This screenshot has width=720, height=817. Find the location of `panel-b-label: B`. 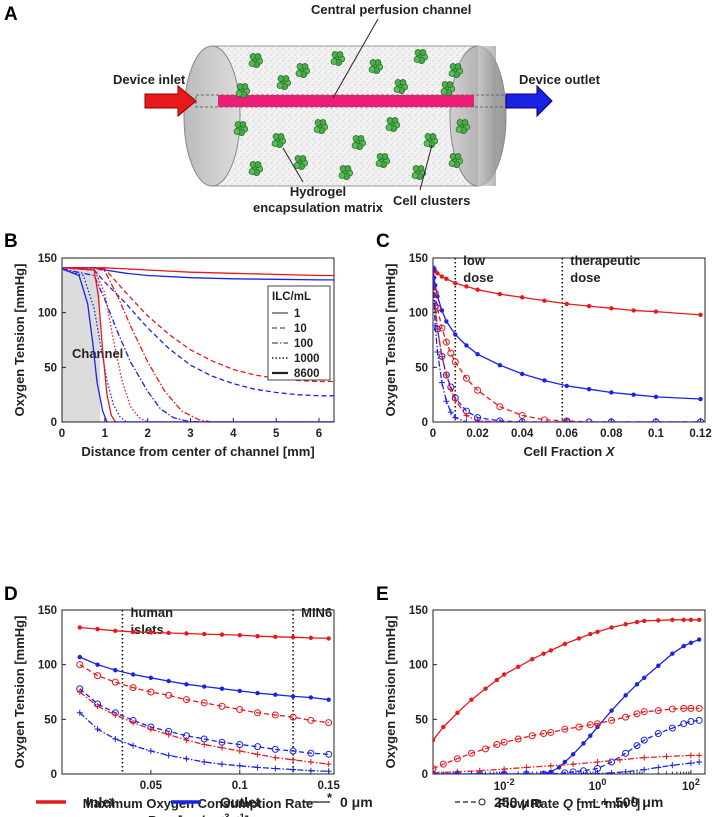

panel-b-label: B is located at coordinates (11, 241).